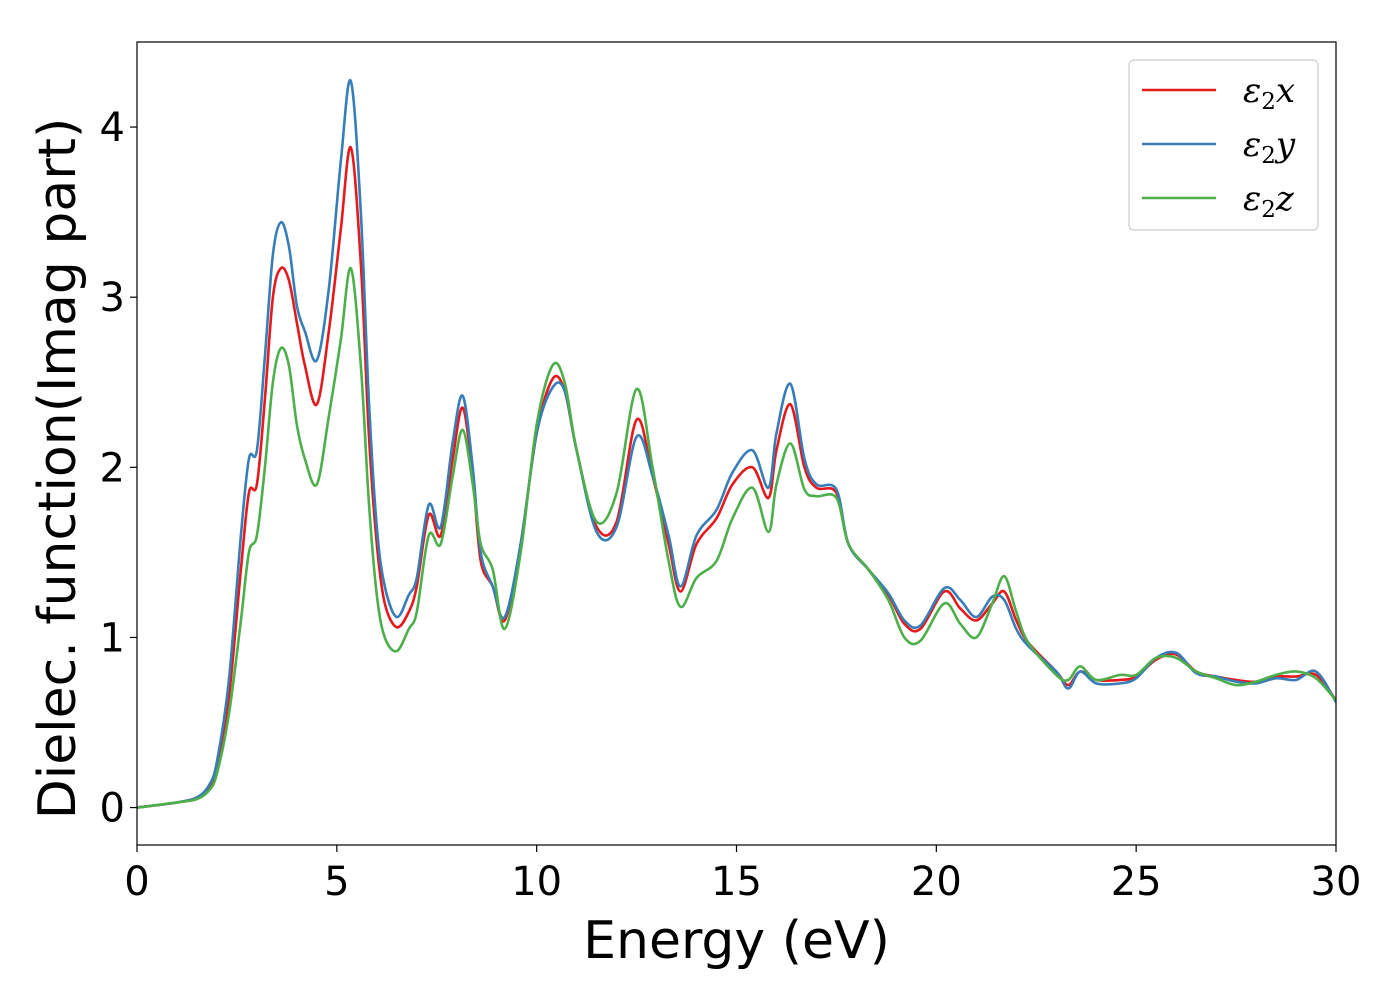 The width and height of the screenshot is (1400, 1005). I want to click on legend-label: ε2x, so click(1269, 93).